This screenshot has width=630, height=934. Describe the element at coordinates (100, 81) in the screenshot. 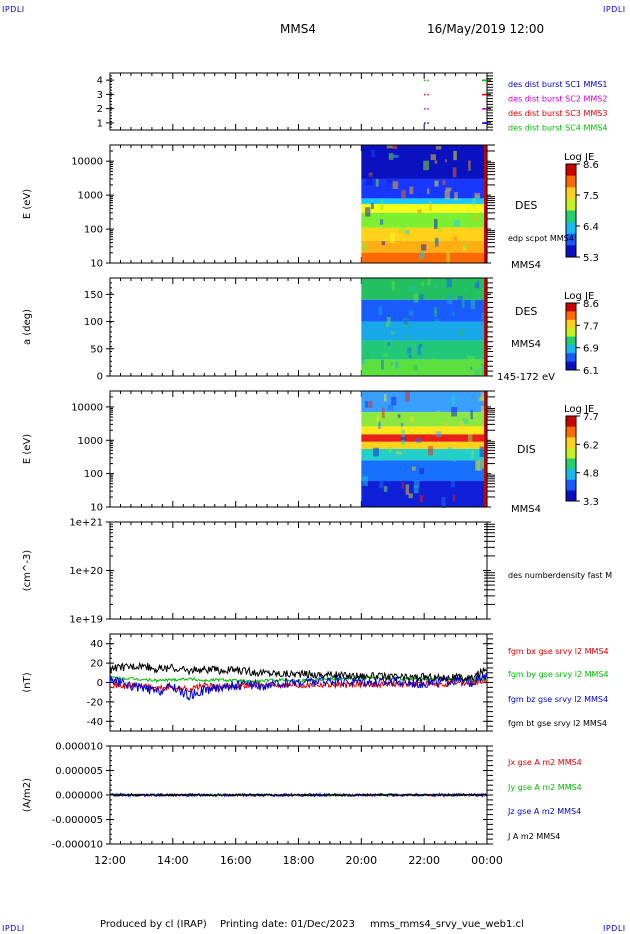

I see `y-tick-label: 4` at that location.